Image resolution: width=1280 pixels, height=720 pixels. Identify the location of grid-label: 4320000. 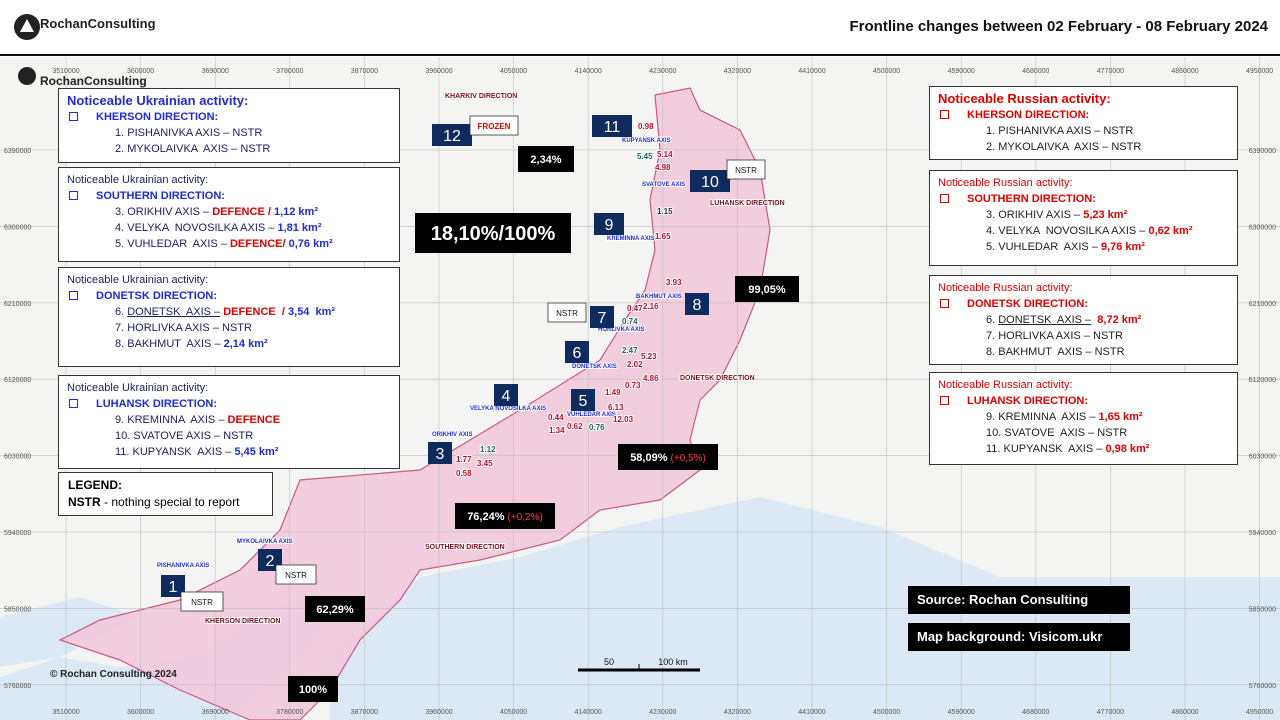
(737, 71).